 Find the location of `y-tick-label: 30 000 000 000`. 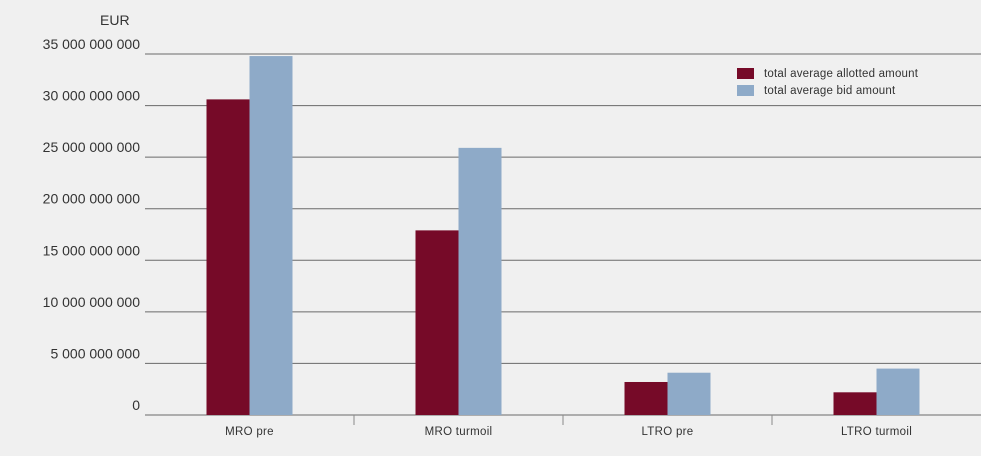

y-tick-label: 30 000 000 000 is located at coordinates (92, 96).